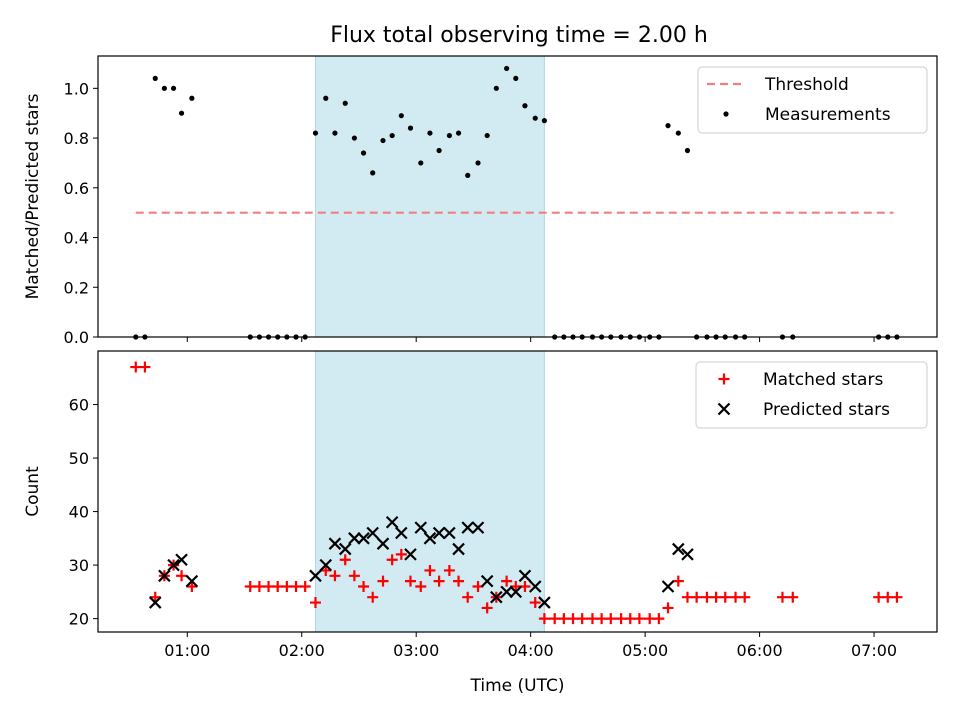 The height and width of the screenshot is (720, 960). Describe the element at coordinates (517, 686) in the screenshot. I see `x-axis-label: Time (UTC)` at that location.